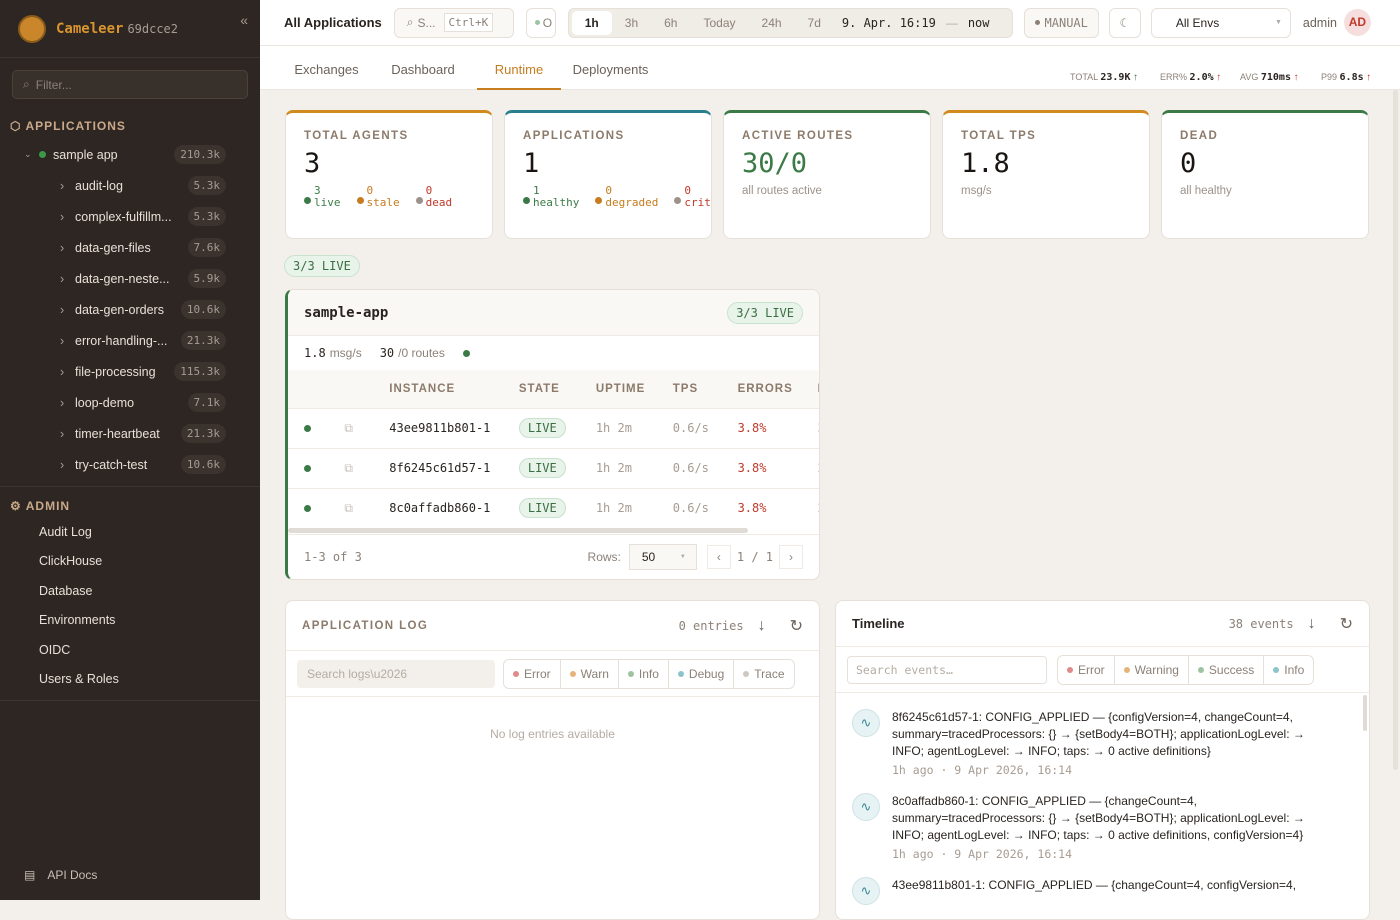 The width and height of the screenshot is (1400, 920). What do you see at coordinates (604, 556) in the screenshot?
I see `rows-label: Rows:` at bounding box center [604, 556].